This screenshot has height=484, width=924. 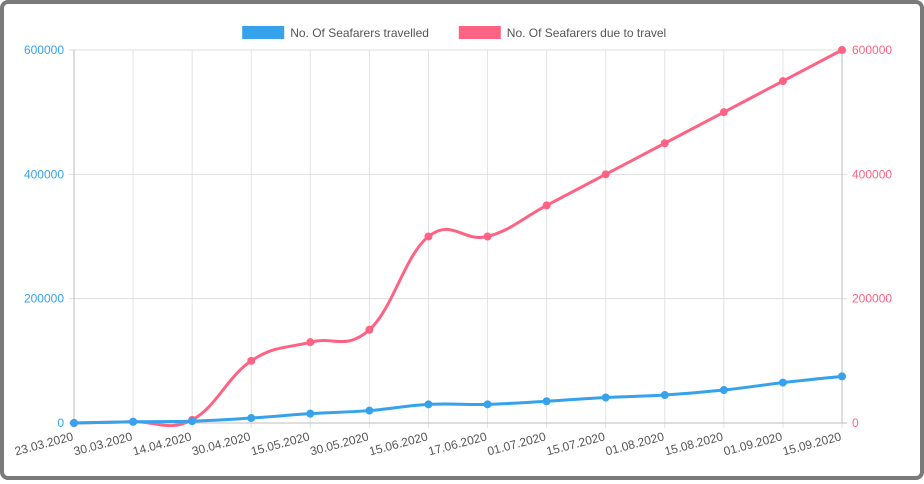 I want to click on x-tick-label: 01.07.2020, so click(x=517, y=443).